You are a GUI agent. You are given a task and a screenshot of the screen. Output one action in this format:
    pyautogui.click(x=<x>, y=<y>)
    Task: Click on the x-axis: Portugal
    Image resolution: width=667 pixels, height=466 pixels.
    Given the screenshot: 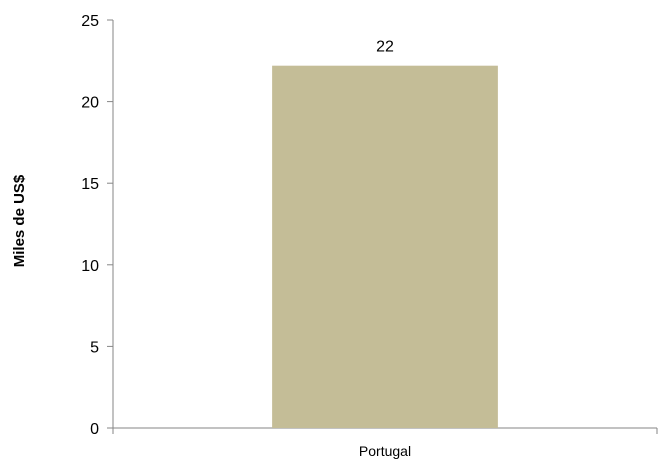 What is the action you would take?
    pyautogui.click(x=385, y=443)
    